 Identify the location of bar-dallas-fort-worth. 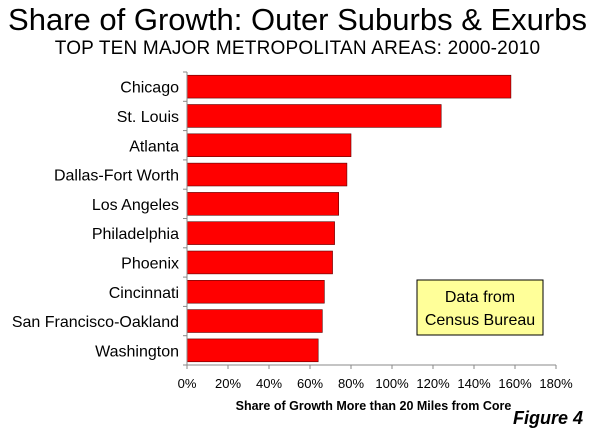
(267, 174).